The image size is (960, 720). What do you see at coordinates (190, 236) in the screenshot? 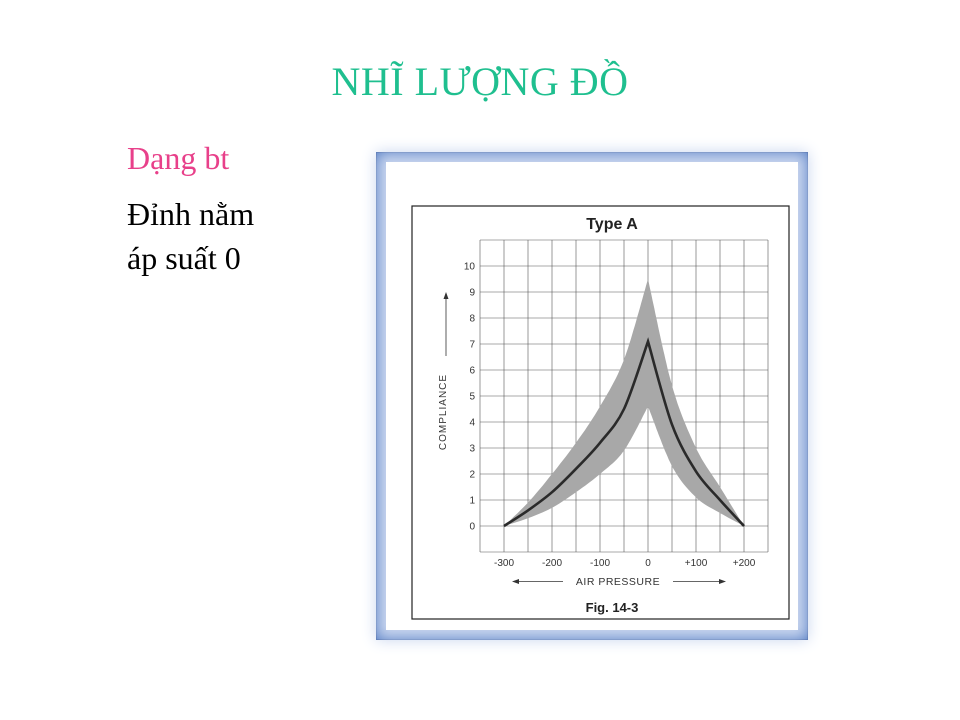
I see `slide-body: Đỉnh nằm áp suất 0` at bounding box center [190, 236].